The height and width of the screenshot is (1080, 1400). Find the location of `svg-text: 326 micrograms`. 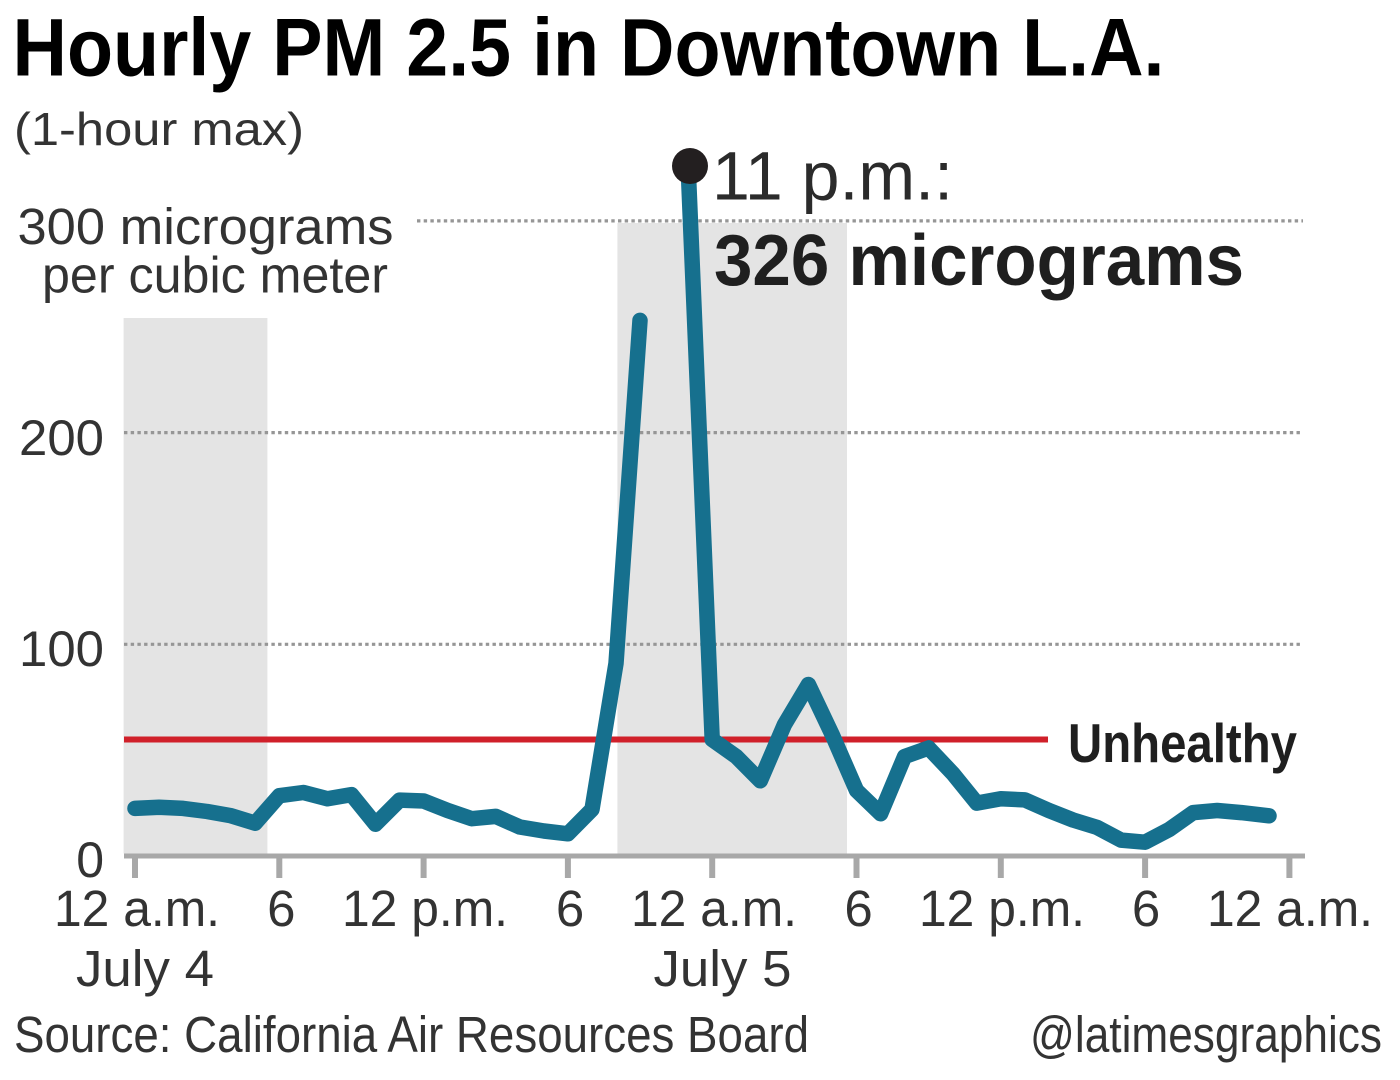

svg-text: 326 micrograms is located at coordinates (979, 261).